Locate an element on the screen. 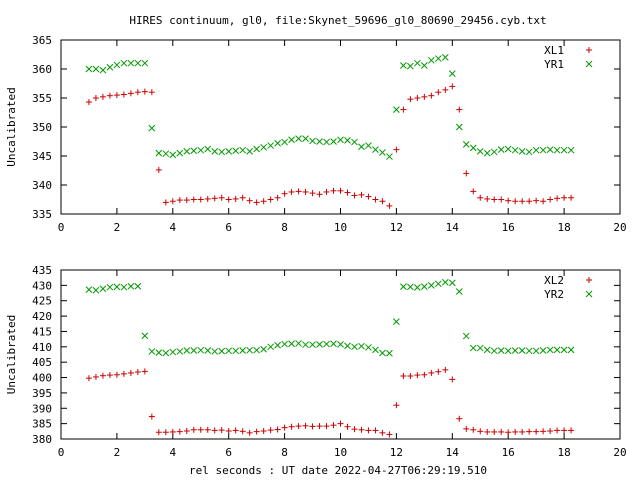 Image resolution: width=640 pixels, height=480 pixels. legend-marker is located at coordinates (589, 294).